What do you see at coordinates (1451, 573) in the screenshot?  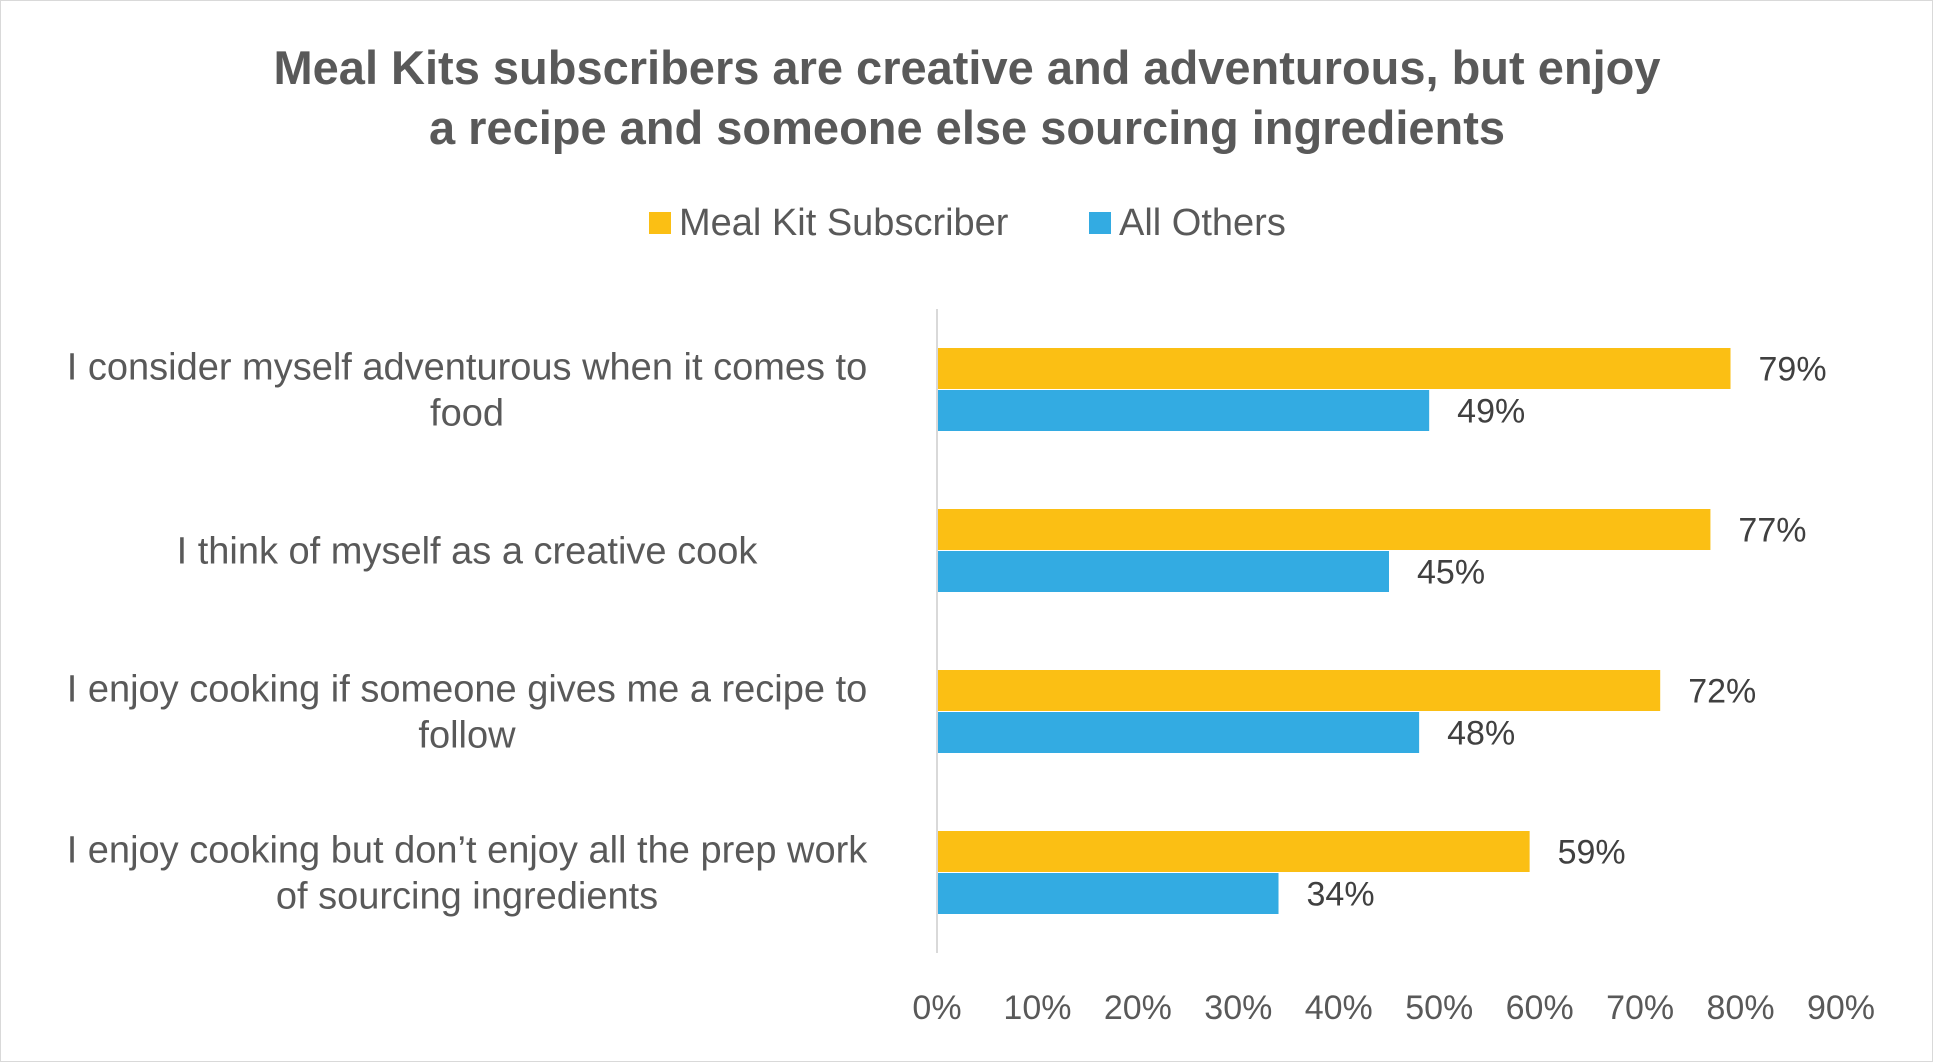 I see `data-label-others-2: 45%` at bounding box center [1451, 573].